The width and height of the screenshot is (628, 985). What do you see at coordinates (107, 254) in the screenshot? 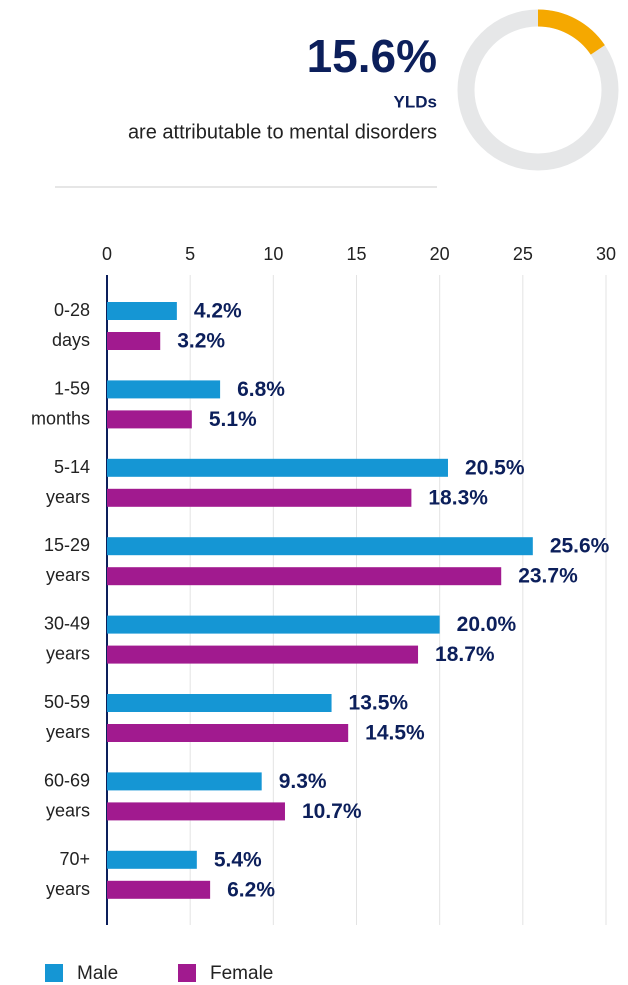
I see `x-tick-label: 0` at bounding box center [107, 254].